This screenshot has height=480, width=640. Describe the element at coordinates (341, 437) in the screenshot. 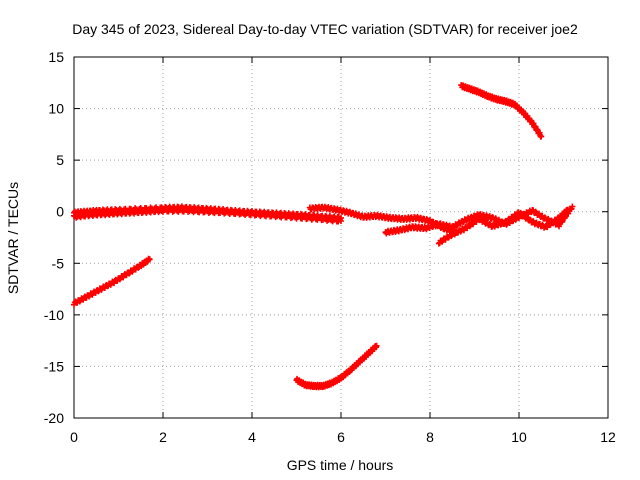

I see `x-tick-label: 6` at that location.